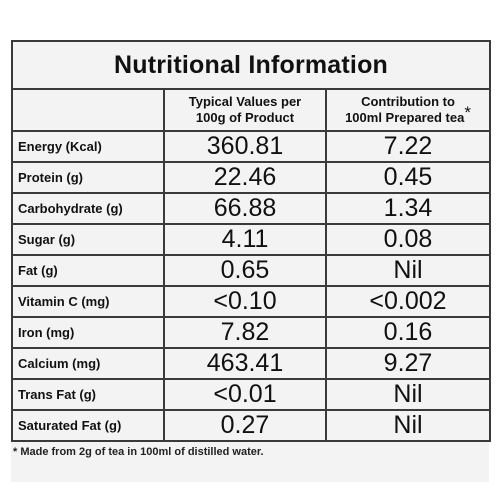 The image size is (500, 500). Describe the element at coordinates (245, 270) in the screenshot. I see `typical-value: 0.65` at that location.